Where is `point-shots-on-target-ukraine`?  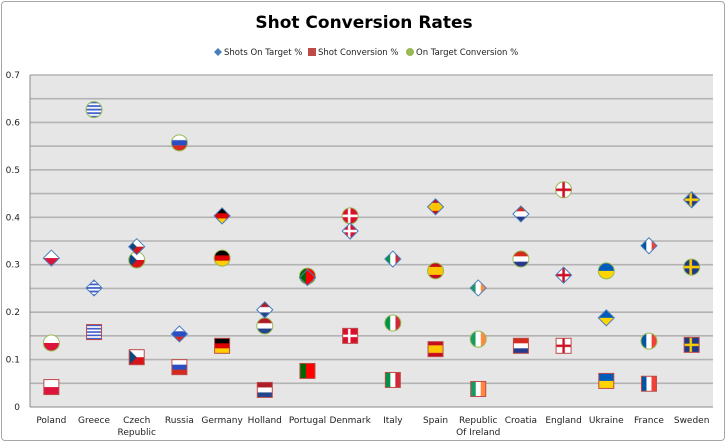
point-shots-on-target-ukraine is located at coordinates (606, 318).